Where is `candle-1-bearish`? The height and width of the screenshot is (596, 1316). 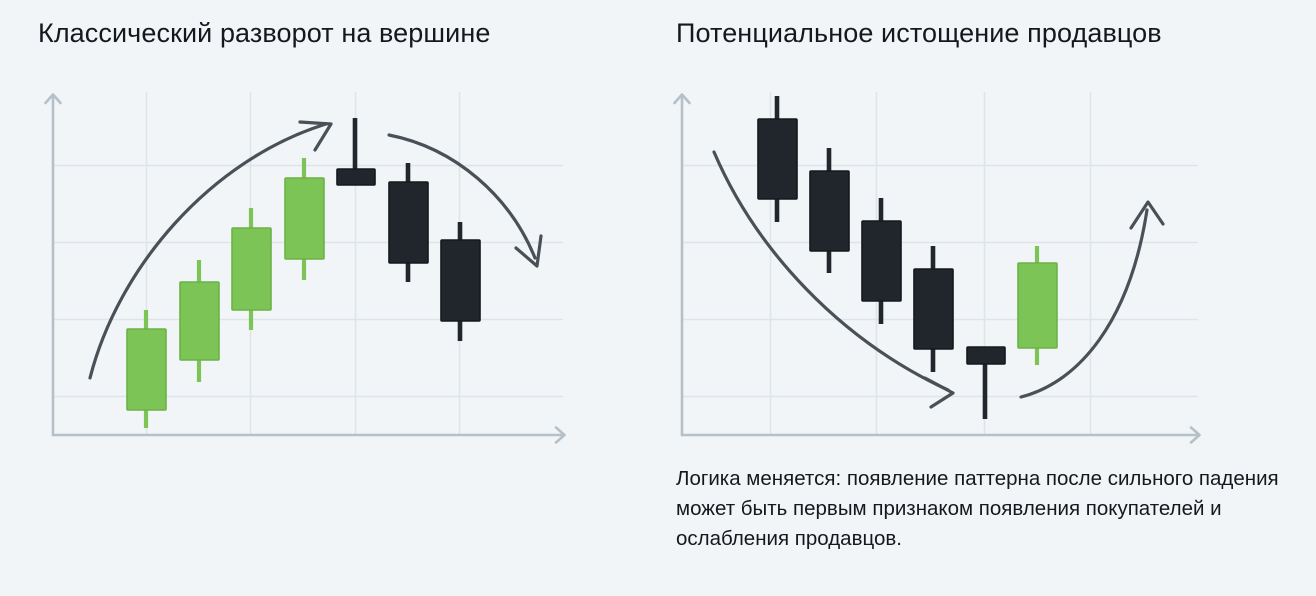 candle-1-bearish is located at coordinates (777, 159).